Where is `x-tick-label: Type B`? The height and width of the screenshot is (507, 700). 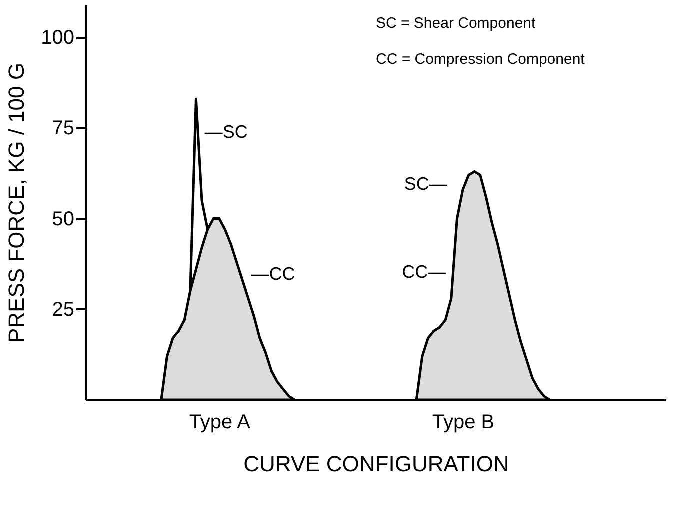
x-tick-label: Type B is located at coordinates (463, 423).